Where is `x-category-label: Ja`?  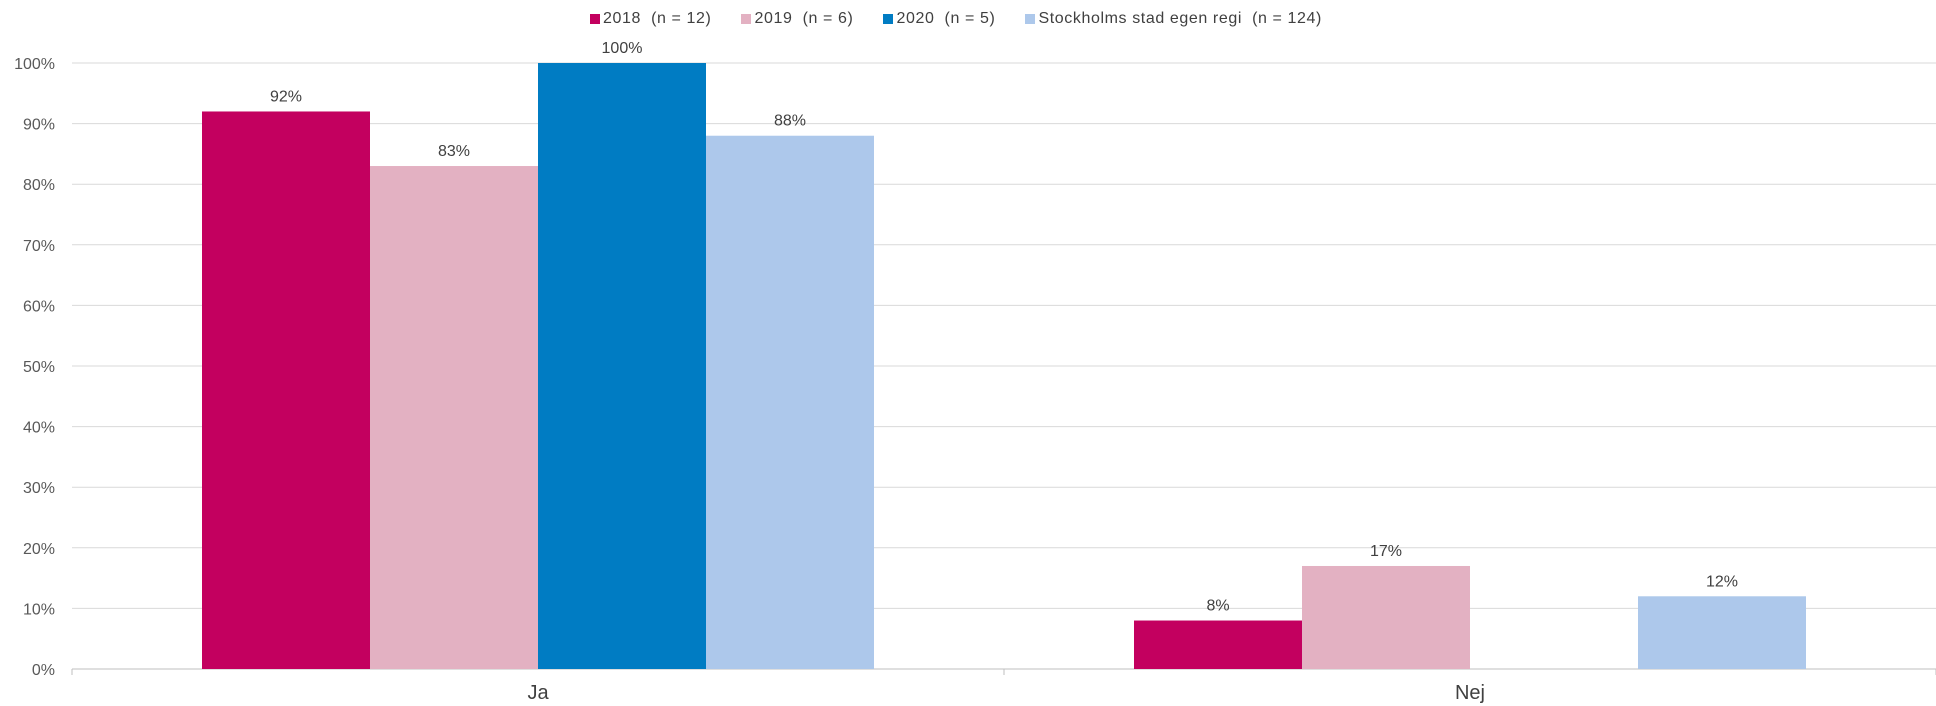 x-category-label: Ja is located at coordinates (538, 693).